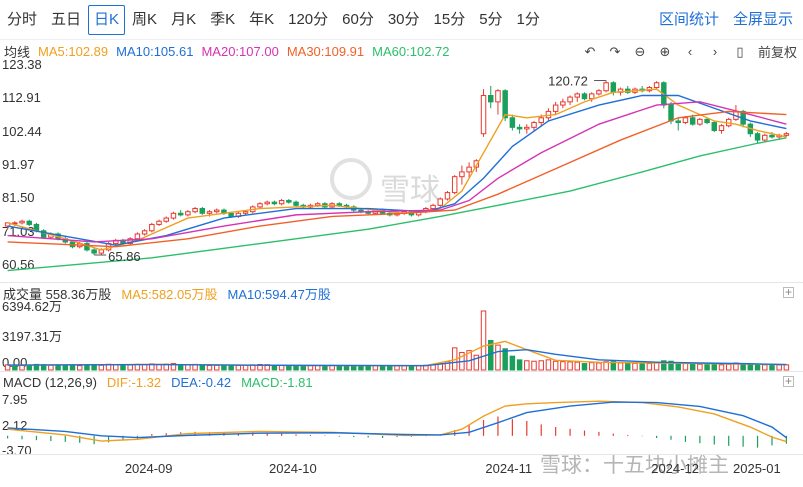 This screenshot has width=803, height=487. I want to click on scroll-left-icon: ‹, so click(690, 51).